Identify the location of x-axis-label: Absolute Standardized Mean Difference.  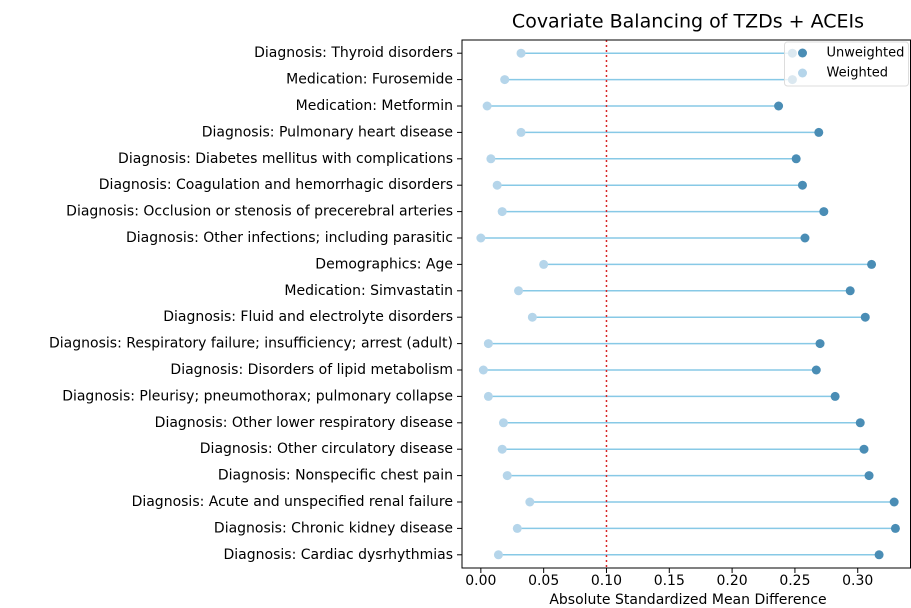
(687, 600).